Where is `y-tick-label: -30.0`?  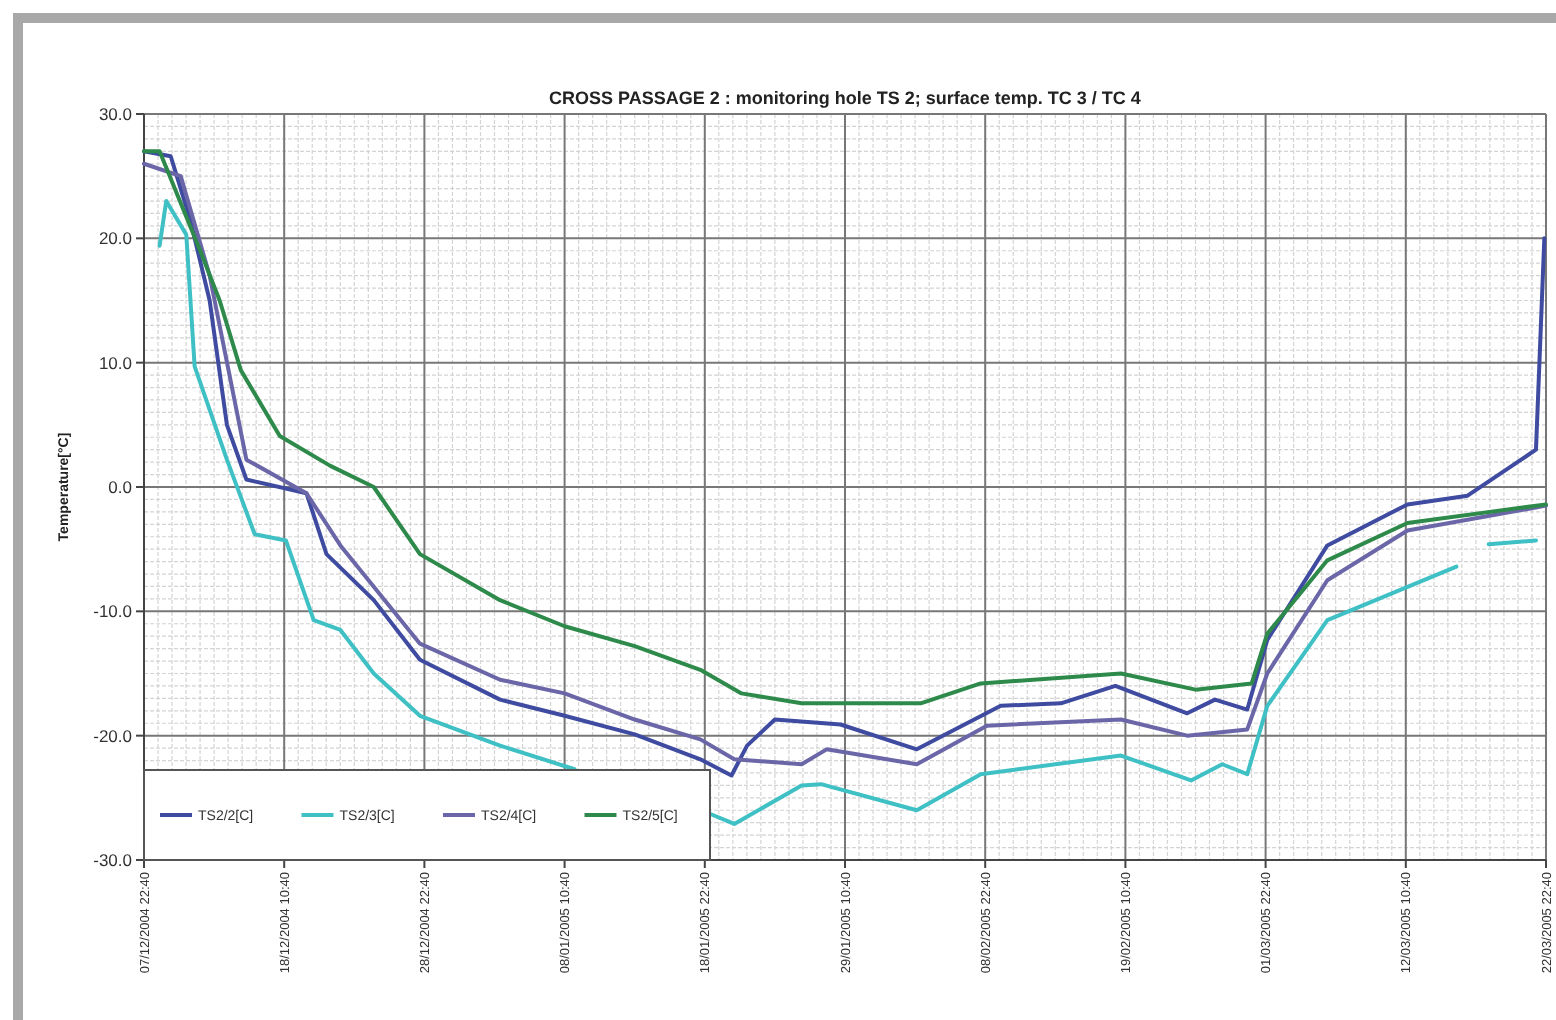 y-tick-label: -30.0 is located at coordinates (113, 859).